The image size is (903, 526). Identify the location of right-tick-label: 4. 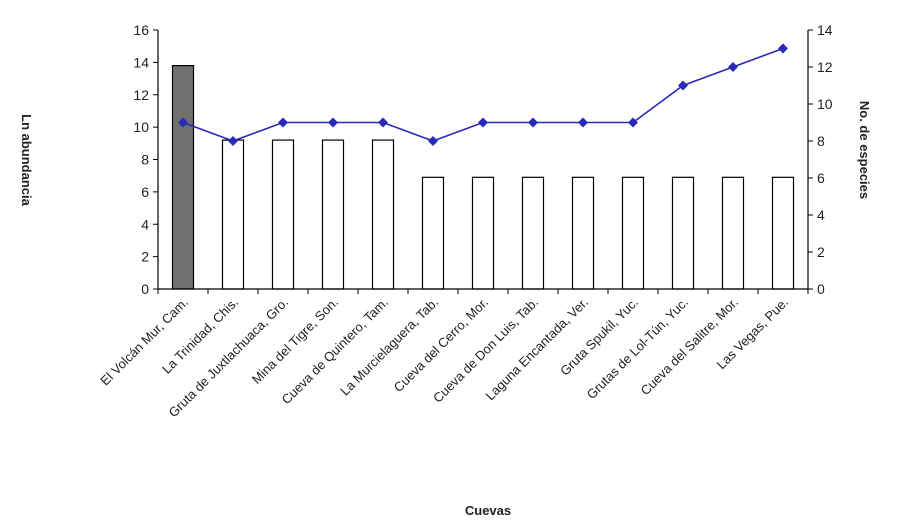
(821, 215).